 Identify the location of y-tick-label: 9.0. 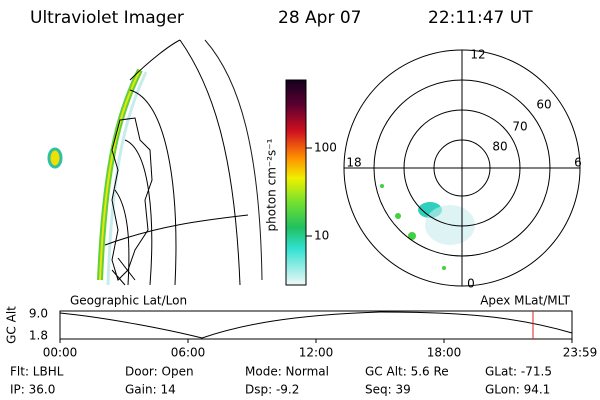
(38, 314).